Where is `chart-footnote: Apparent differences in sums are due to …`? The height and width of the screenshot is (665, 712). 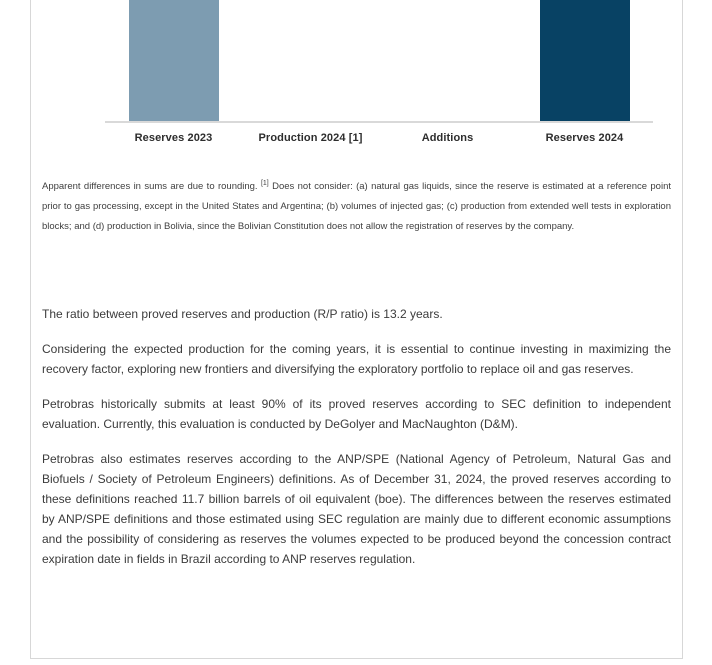 chart-footnote: Apparent differences in sums are due to … is located at coordinates (356, 207).